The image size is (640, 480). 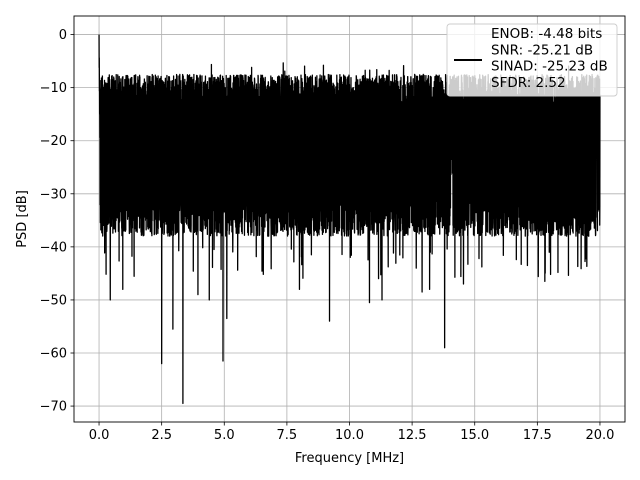 What do you see at coordinates (53, 141) in the screenshot?
I see `y-tick-label: −20` at bounding box center [53, 141].